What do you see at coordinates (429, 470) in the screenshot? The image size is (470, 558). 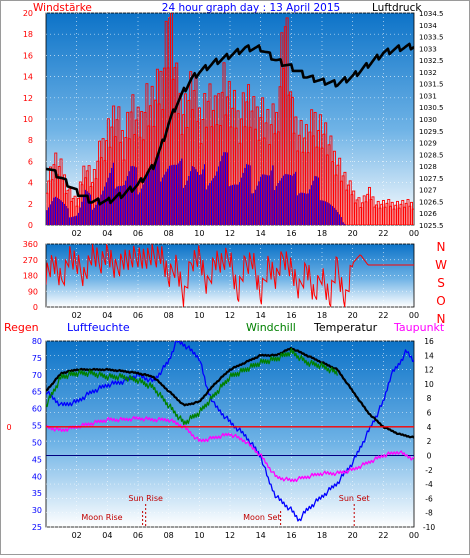 I see `temp-tick-label: -2` at bounding box center [429, 470].